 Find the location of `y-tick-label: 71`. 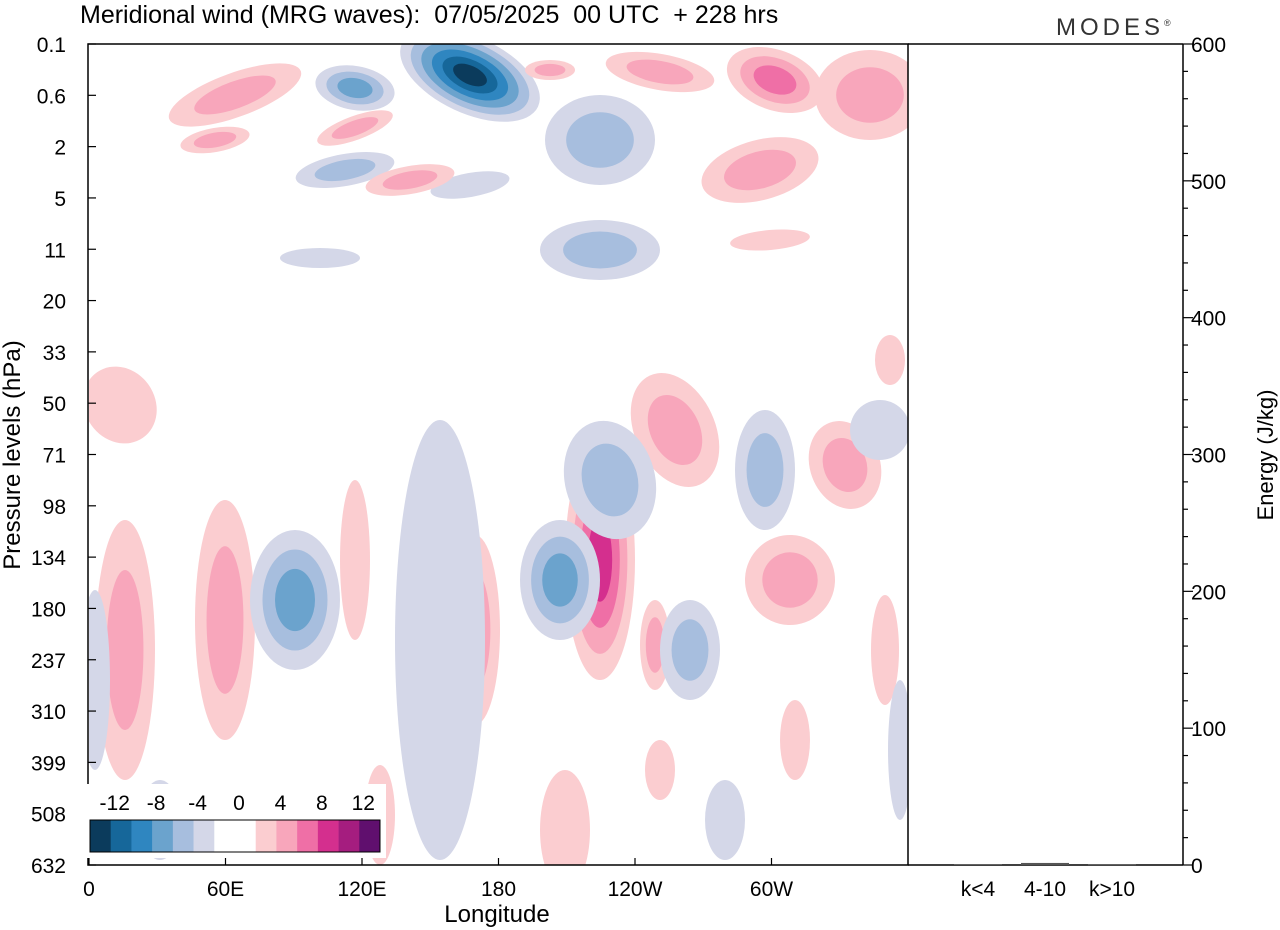

y-tick-label: 71 is located at coordinates (54, 456).